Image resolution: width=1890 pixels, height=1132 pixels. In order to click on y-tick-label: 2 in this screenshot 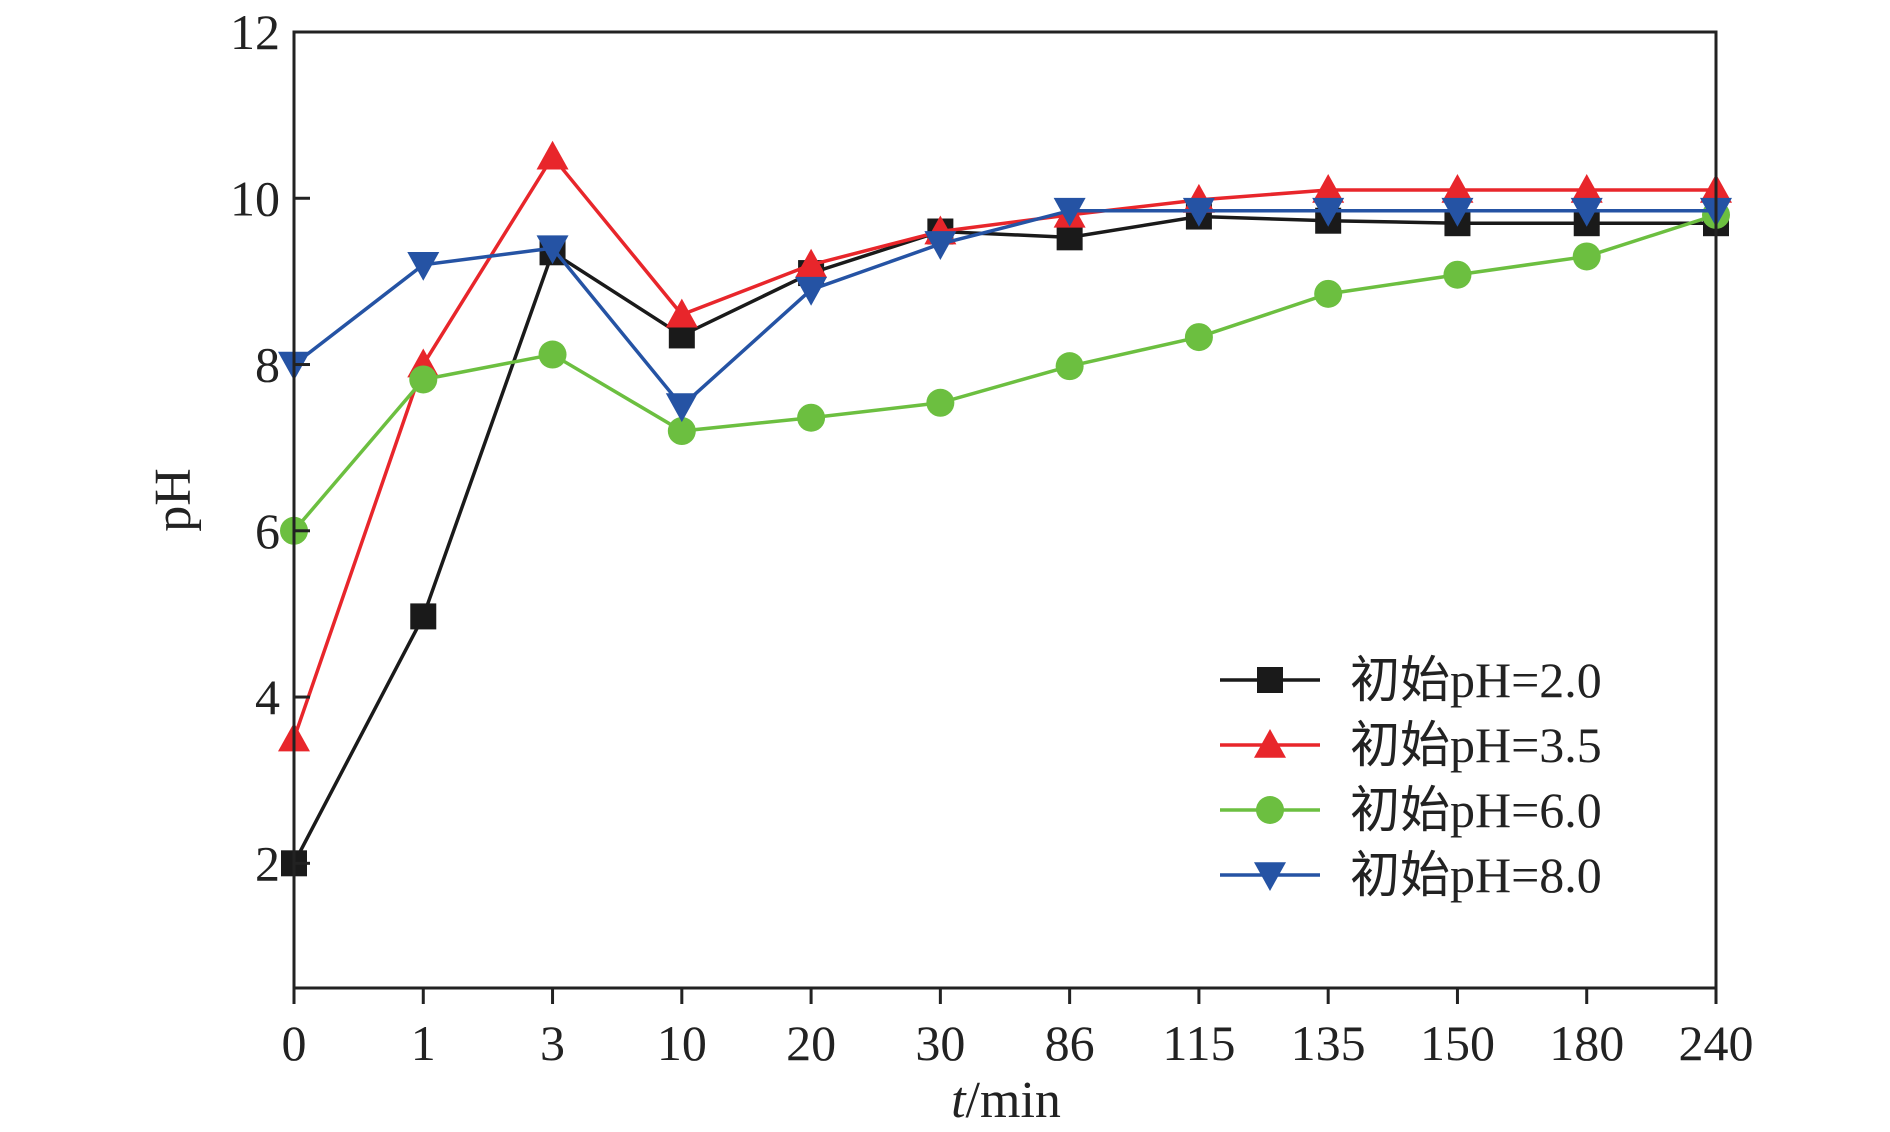, I will do `click(267, 863)`.